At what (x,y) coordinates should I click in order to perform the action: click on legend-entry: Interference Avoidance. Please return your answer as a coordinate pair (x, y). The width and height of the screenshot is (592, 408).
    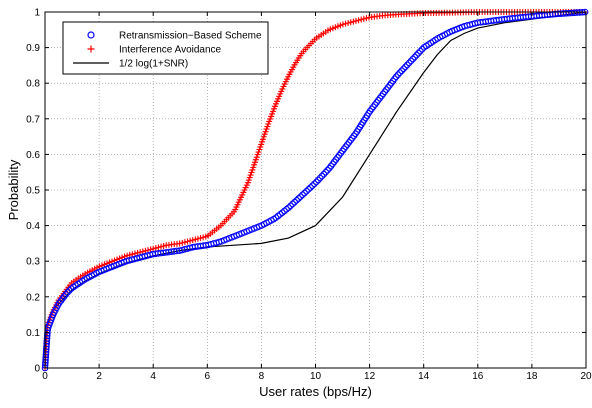
    Looking at the image, I should click on (154, 50).